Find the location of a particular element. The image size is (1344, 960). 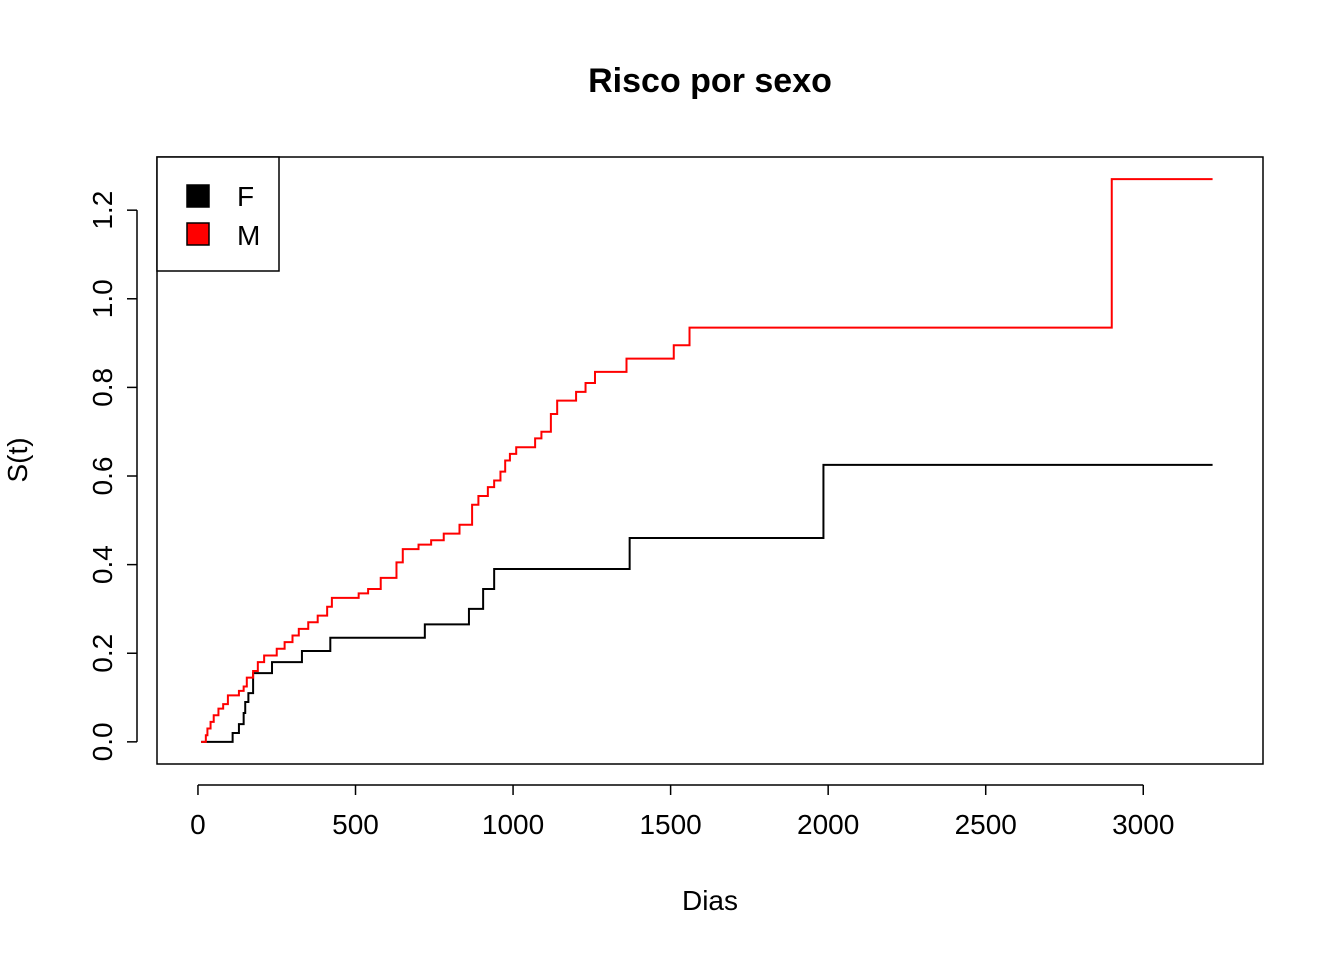

x-axis: 0 500 1000 1500 2000 2500 3000 is located at coordinates (682, 812).